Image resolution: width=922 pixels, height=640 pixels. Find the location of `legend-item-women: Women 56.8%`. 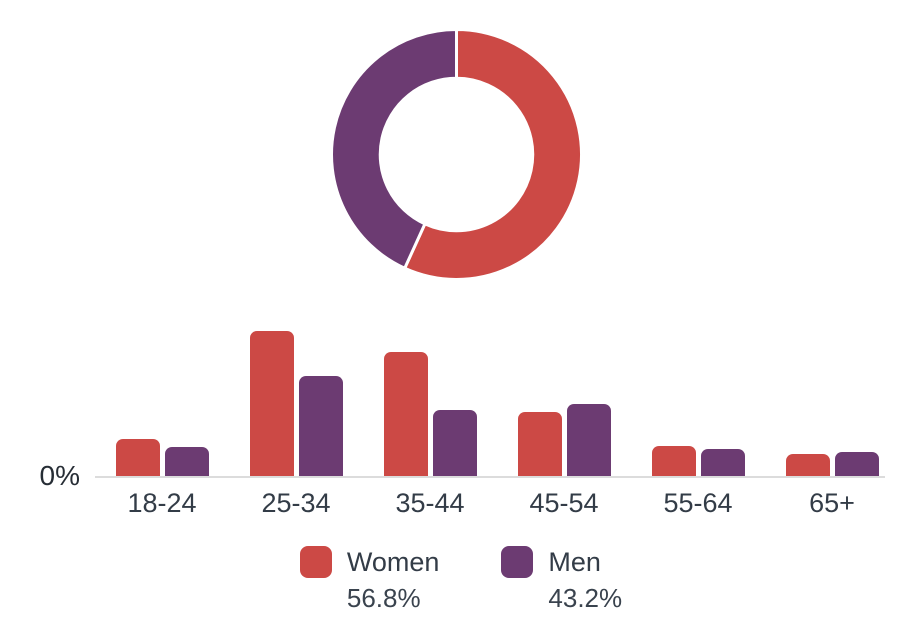

legend-item-women: Women 56.8% is located at coordinates (369, 579).